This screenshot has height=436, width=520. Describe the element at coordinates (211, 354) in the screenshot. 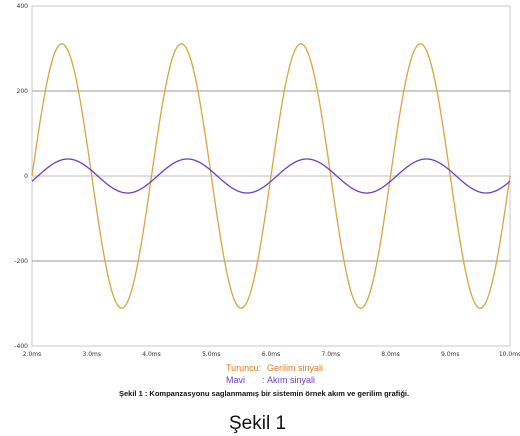

I see `x-tick-label-3: 5.0ms` at that location.